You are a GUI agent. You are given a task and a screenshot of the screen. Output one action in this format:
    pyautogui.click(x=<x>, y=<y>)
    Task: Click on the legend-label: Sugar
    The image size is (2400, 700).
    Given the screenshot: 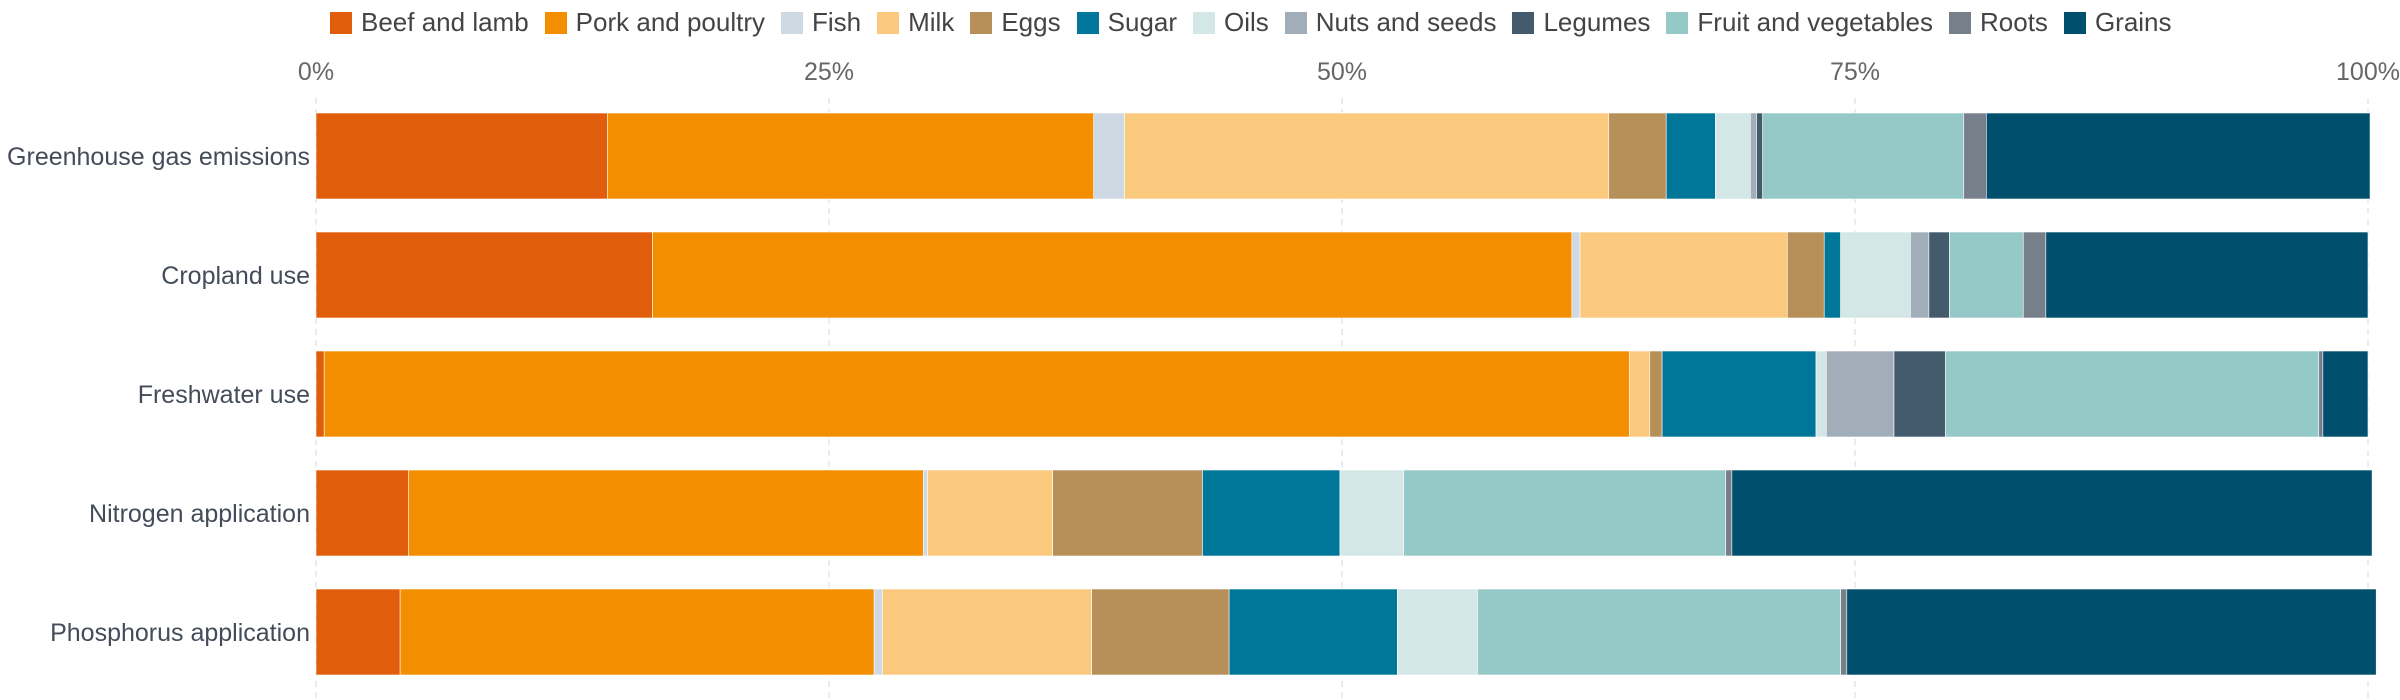 What is the action you would take?
    pyautogui.click(x=1142, y=22)
    